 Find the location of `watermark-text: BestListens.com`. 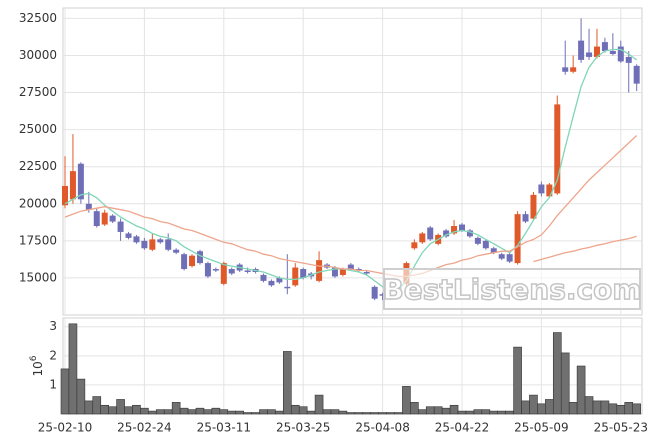

watermark-text: BestListens.com is located at coordinates (511, 289).